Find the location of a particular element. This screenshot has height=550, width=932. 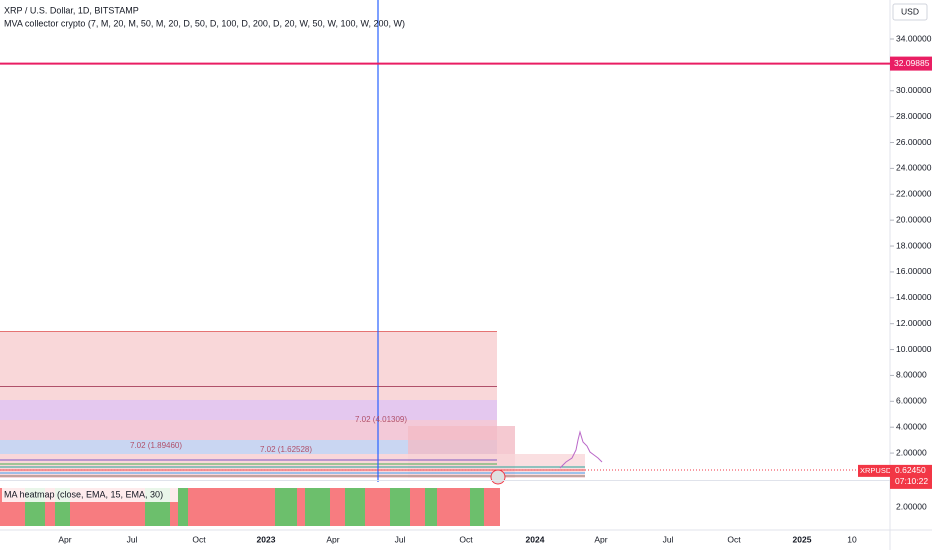

price-tick: 24.00000 is located at coordinates (914, 168).